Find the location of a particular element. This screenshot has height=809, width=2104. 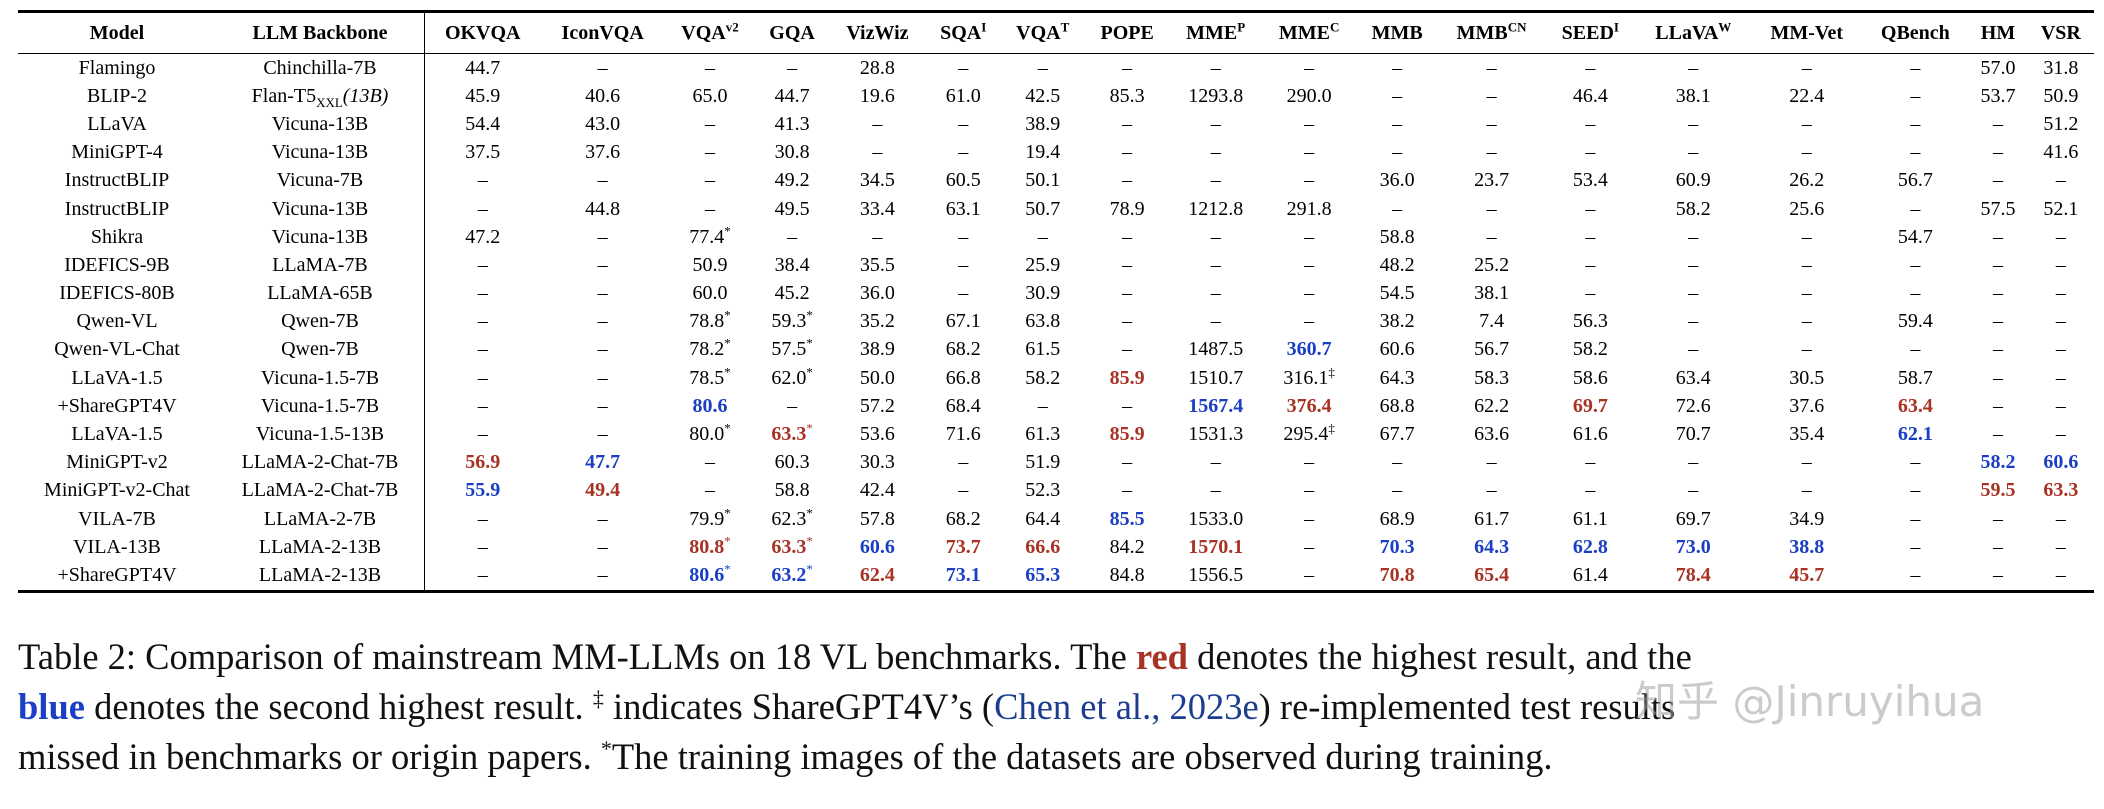

score-value: 52.1 is located at coordinates (2061, 208).